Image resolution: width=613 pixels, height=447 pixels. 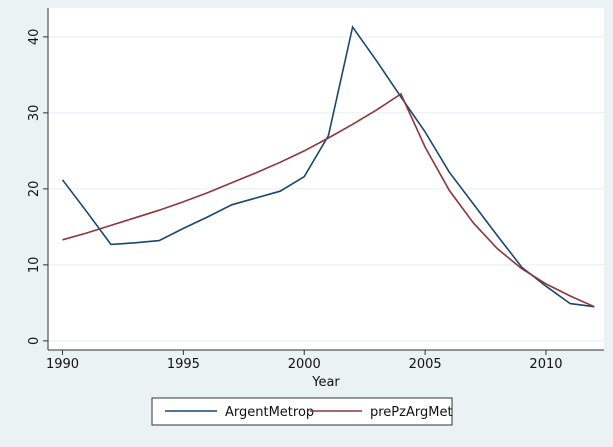 I want to click on x-tick-label: 2000, so click(x=304, y=364).